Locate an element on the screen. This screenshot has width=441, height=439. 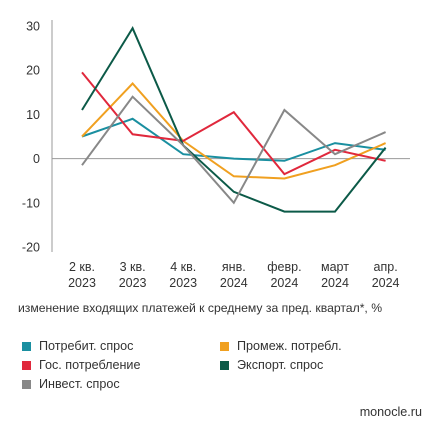
x-tick-label: 3 кв. is located at coordinates (133, 267).